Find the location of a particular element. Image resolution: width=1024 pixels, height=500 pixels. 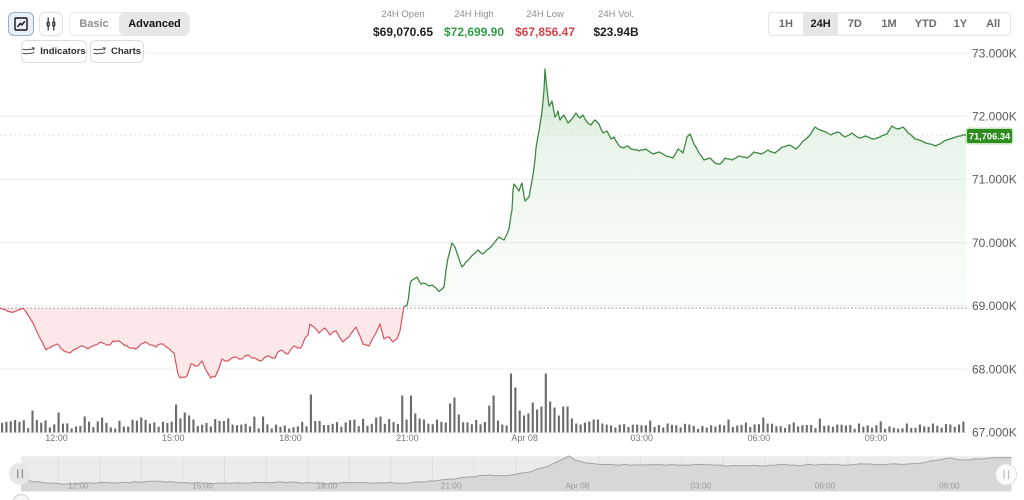

svg-text: 68.000K is located at coordinates (994, 369).